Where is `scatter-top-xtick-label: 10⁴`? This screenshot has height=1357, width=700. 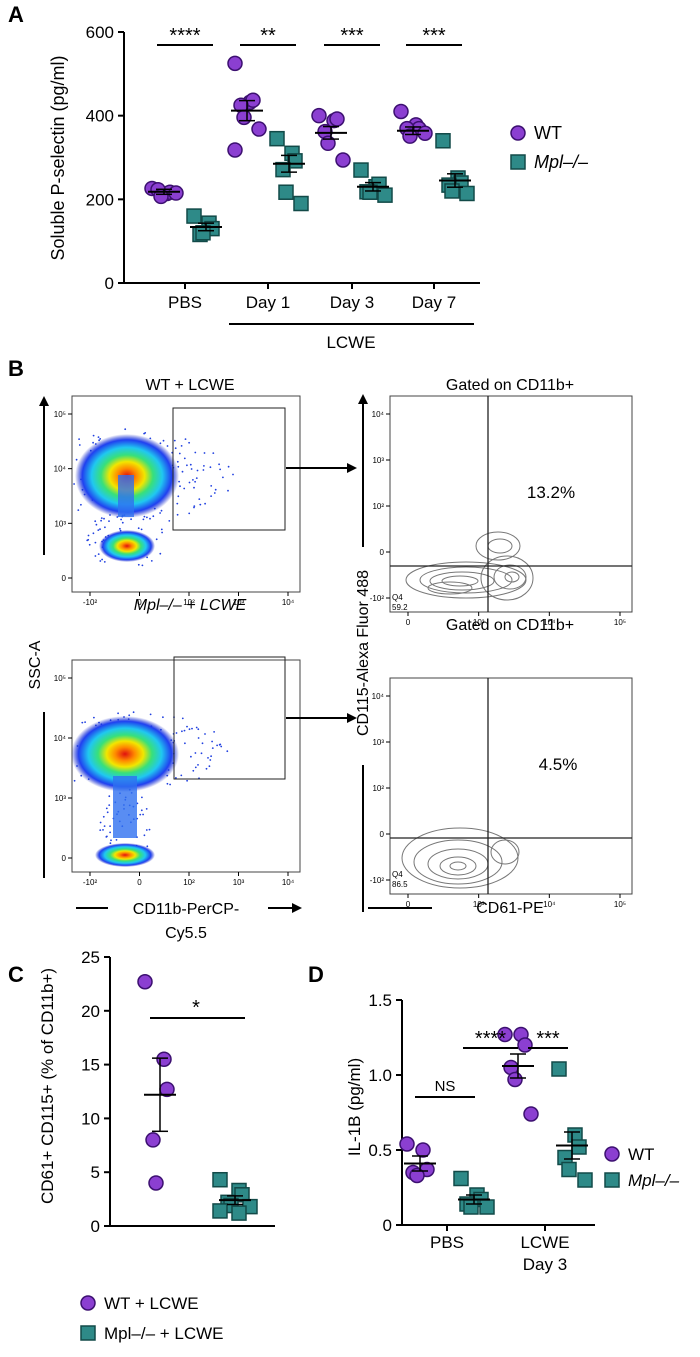 scatter-top-xtick-label: 10⁴ is located at coordinates (288, 602).